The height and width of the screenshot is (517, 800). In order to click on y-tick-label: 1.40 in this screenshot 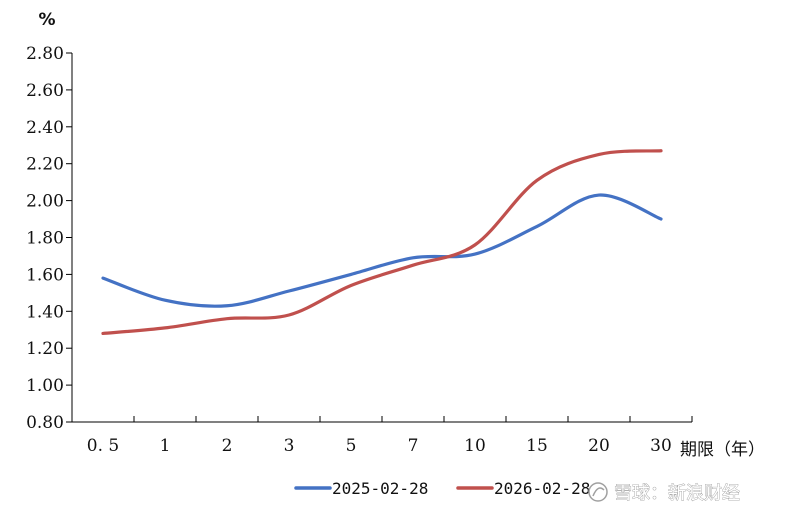, I will do `click(45, 312)`.